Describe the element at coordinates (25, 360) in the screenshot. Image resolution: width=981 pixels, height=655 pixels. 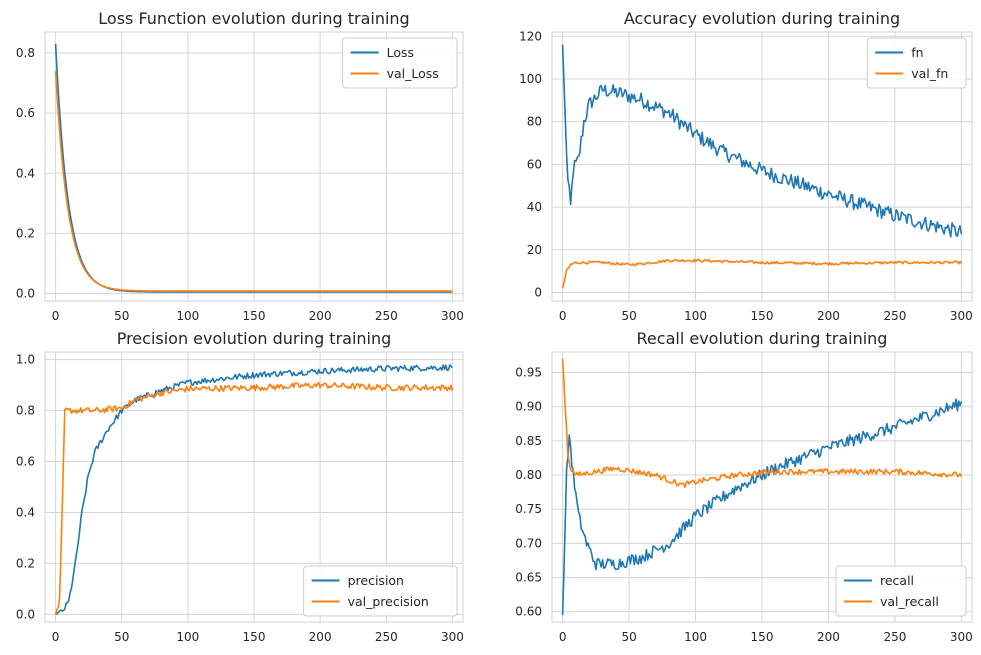
I see `y-tick-label: 1.0` at that location.